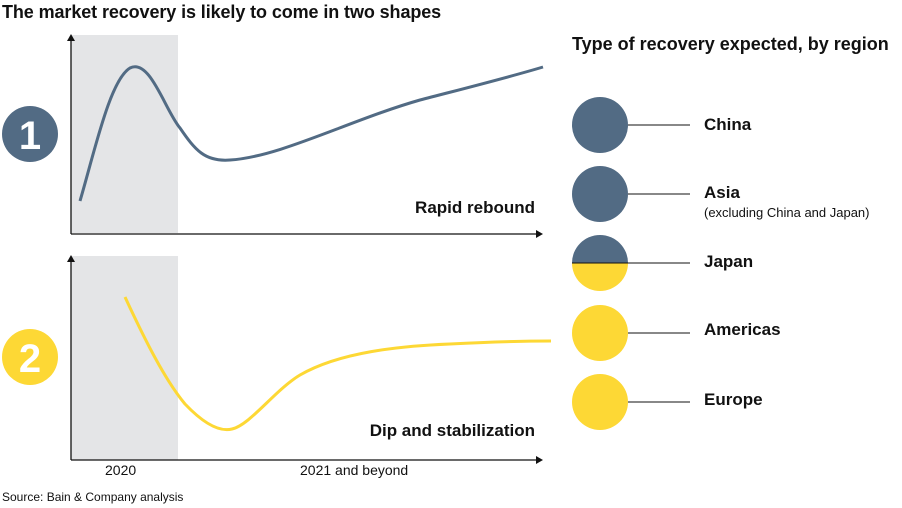  I want to click on legend-marker-asia, so click(631, 194).